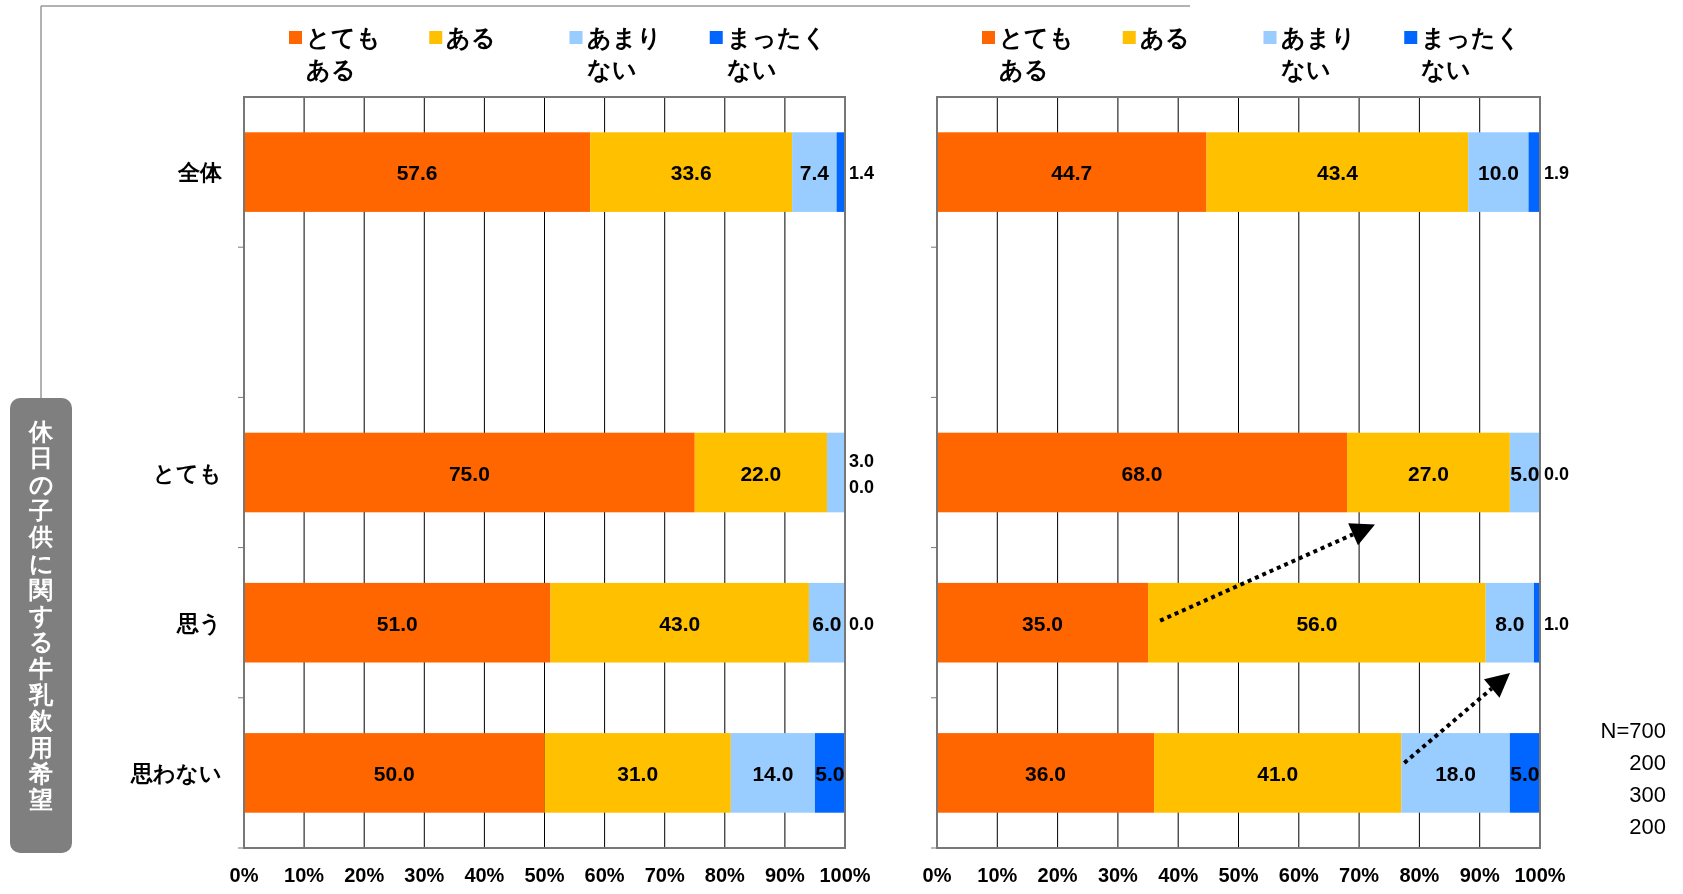 The image size is (1683, 894). I want to click on y-tick-label: 全体, so click(200, 173).